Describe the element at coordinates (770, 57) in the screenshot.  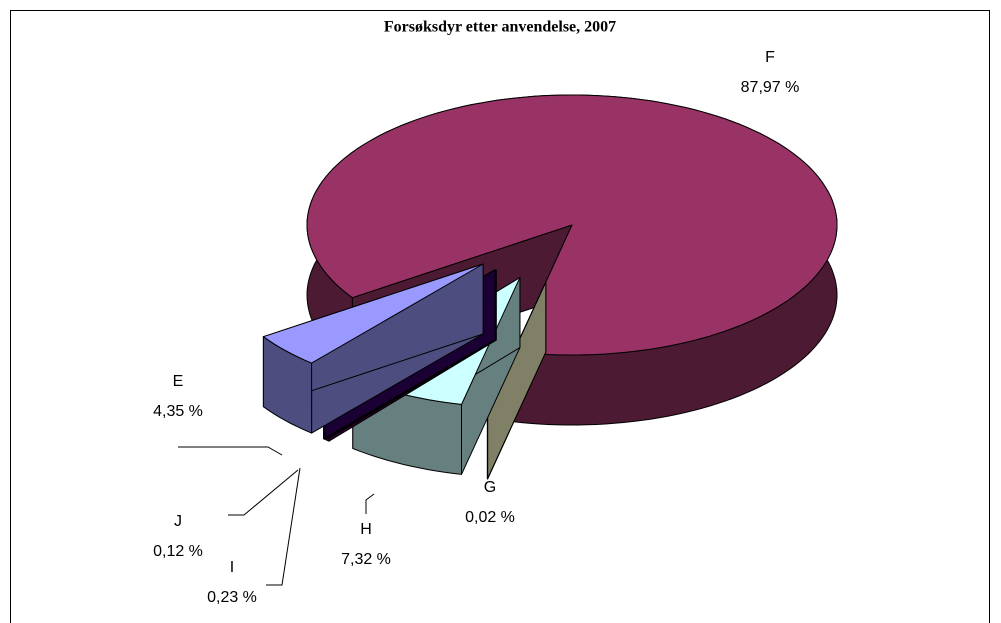
I see `slice-label: F` at that location.